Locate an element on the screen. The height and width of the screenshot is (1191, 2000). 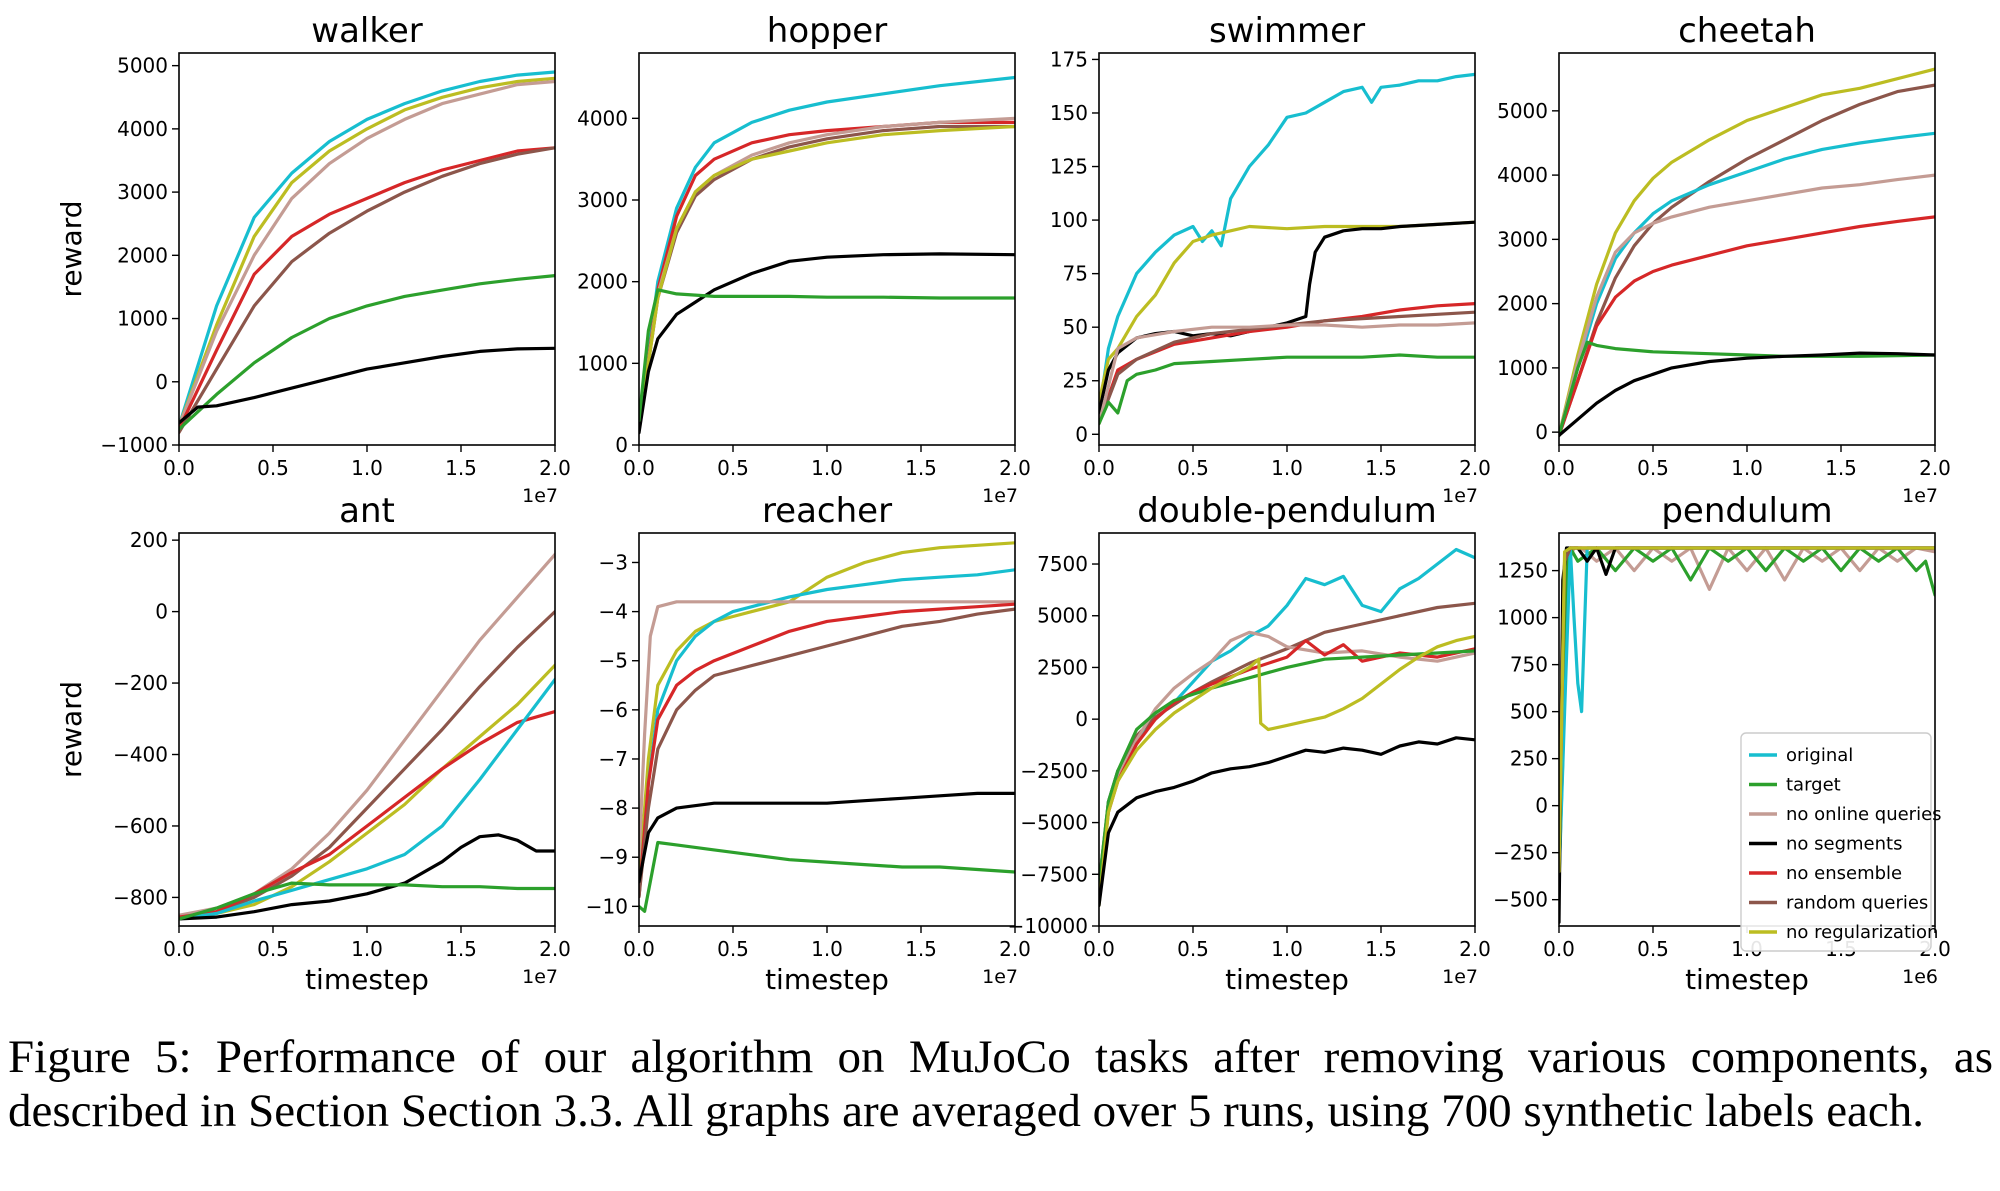
y-tick-label: 50 is located at coordinates (1075, 327).